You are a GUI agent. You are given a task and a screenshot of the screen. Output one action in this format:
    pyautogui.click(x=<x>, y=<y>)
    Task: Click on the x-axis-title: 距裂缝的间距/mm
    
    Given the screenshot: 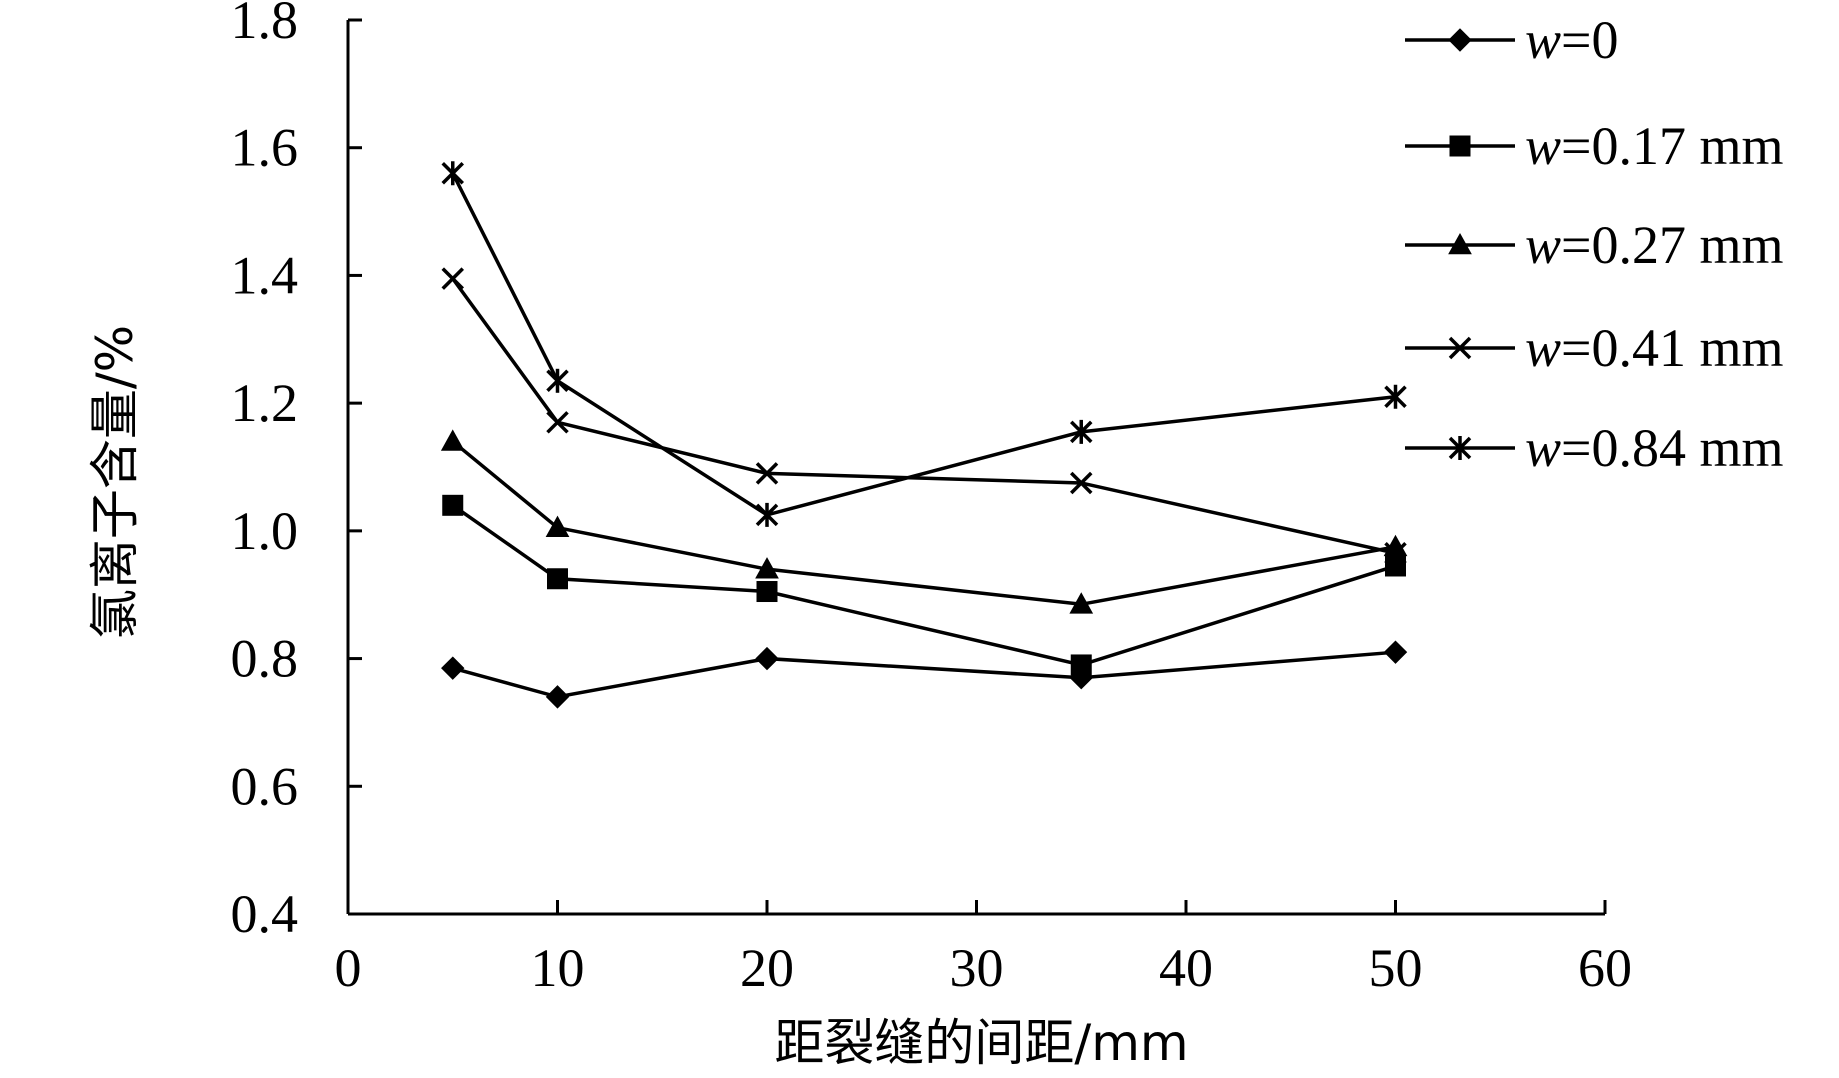 What is the action you would take?
    pyautogui.click(x=981, y=1043)
    